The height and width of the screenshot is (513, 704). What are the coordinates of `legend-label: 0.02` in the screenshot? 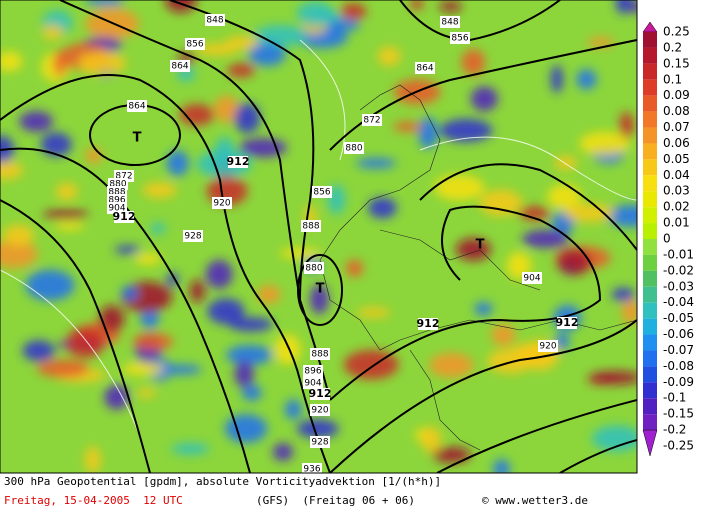 It's located at (676, 207).